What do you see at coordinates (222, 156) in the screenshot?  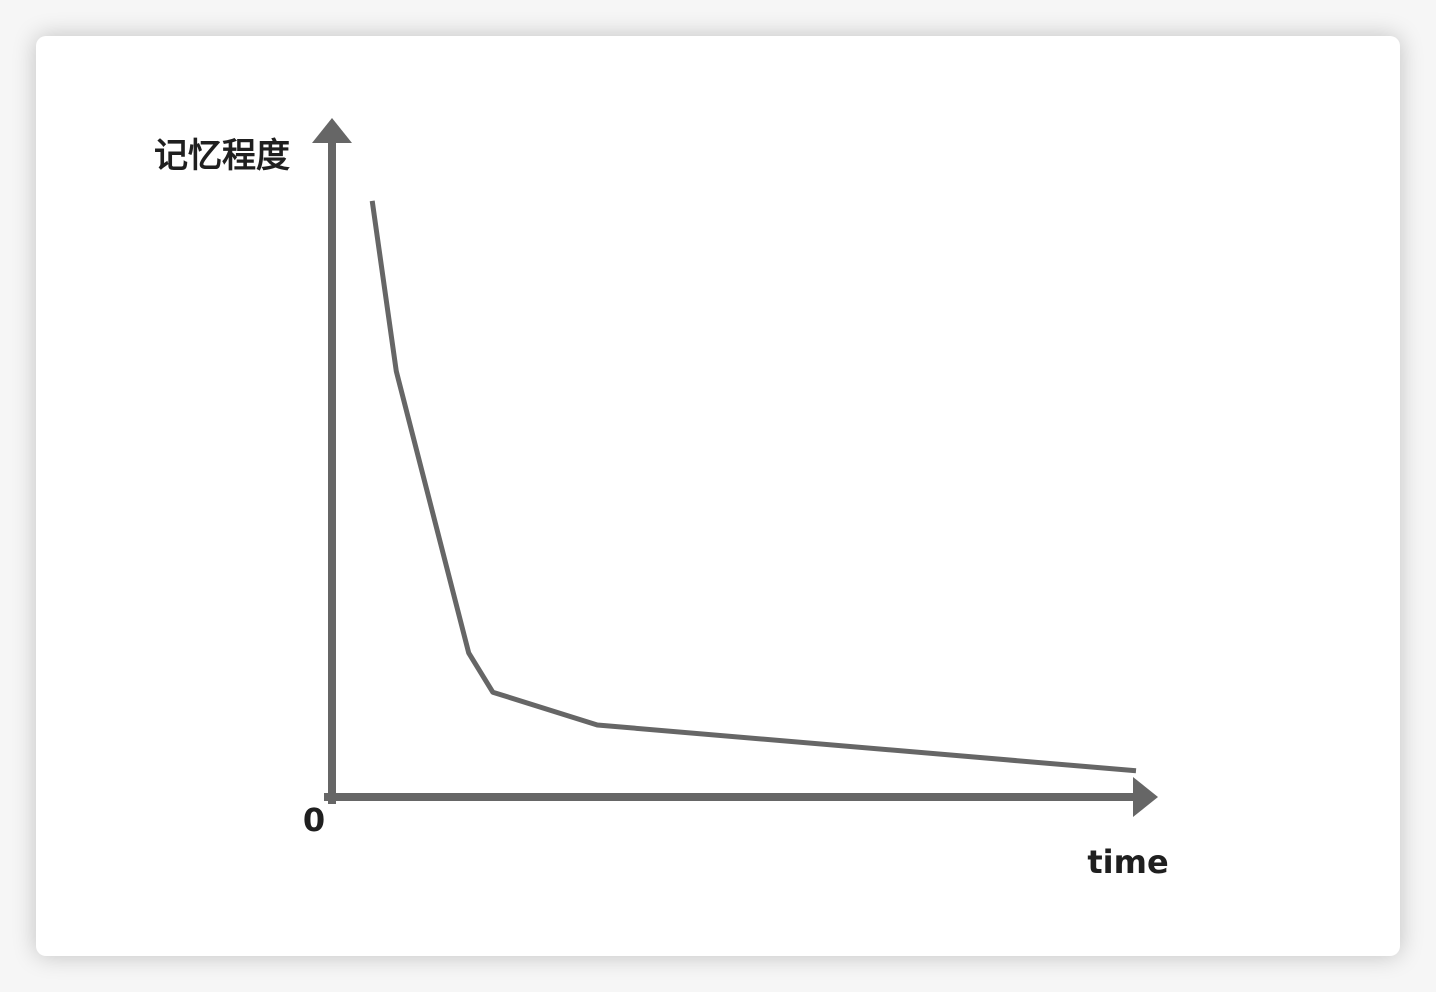 I see `y-axis-label: 记忆程度` at bounding box center [222, 156].